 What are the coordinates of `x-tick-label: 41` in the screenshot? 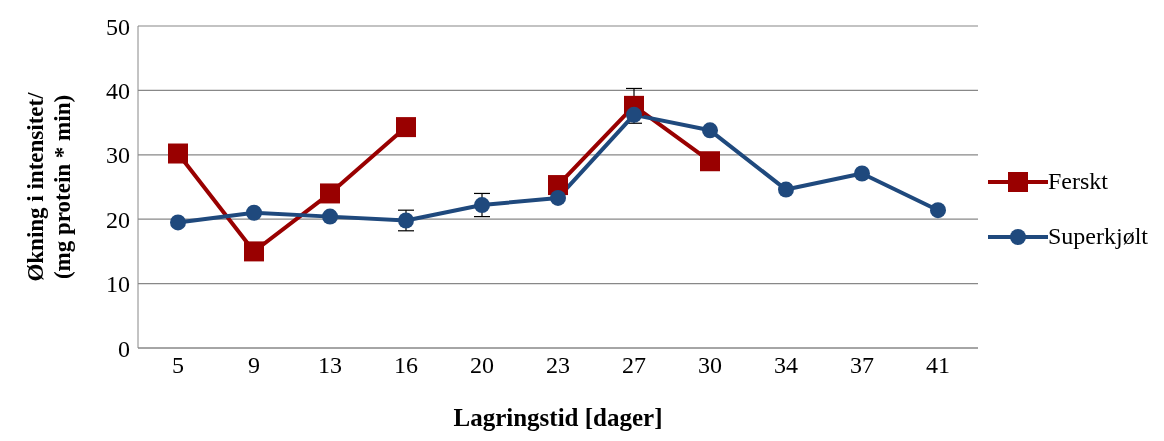 It's located at (938, 365).